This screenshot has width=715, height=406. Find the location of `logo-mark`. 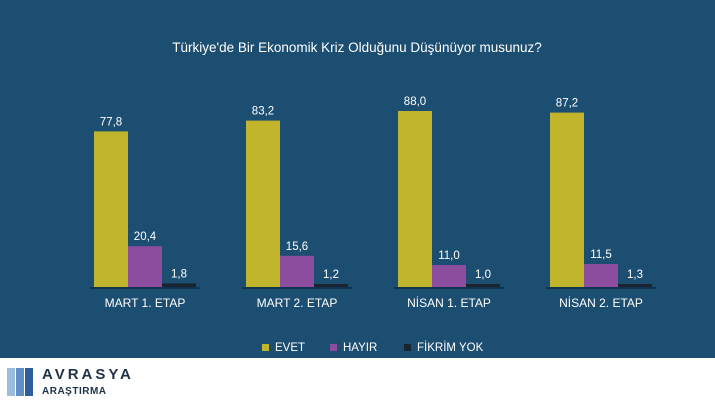

logo-mark is located at coordinates (22, 382).